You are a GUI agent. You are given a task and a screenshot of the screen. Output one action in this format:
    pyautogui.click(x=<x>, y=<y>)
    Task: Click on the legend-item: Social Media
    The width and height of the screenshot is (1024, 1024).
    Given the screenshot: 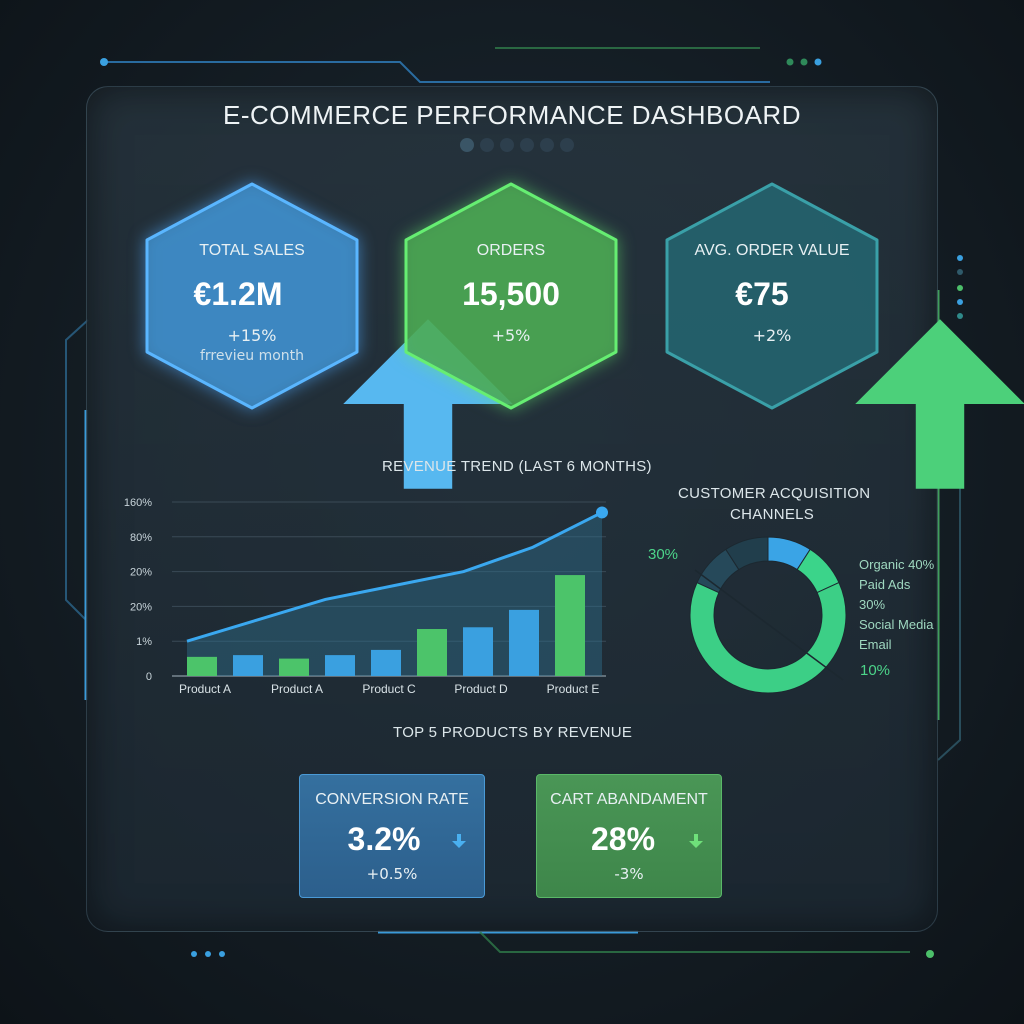 What is the action you would take?
    pyautogui.click(x=896, y=624)
    